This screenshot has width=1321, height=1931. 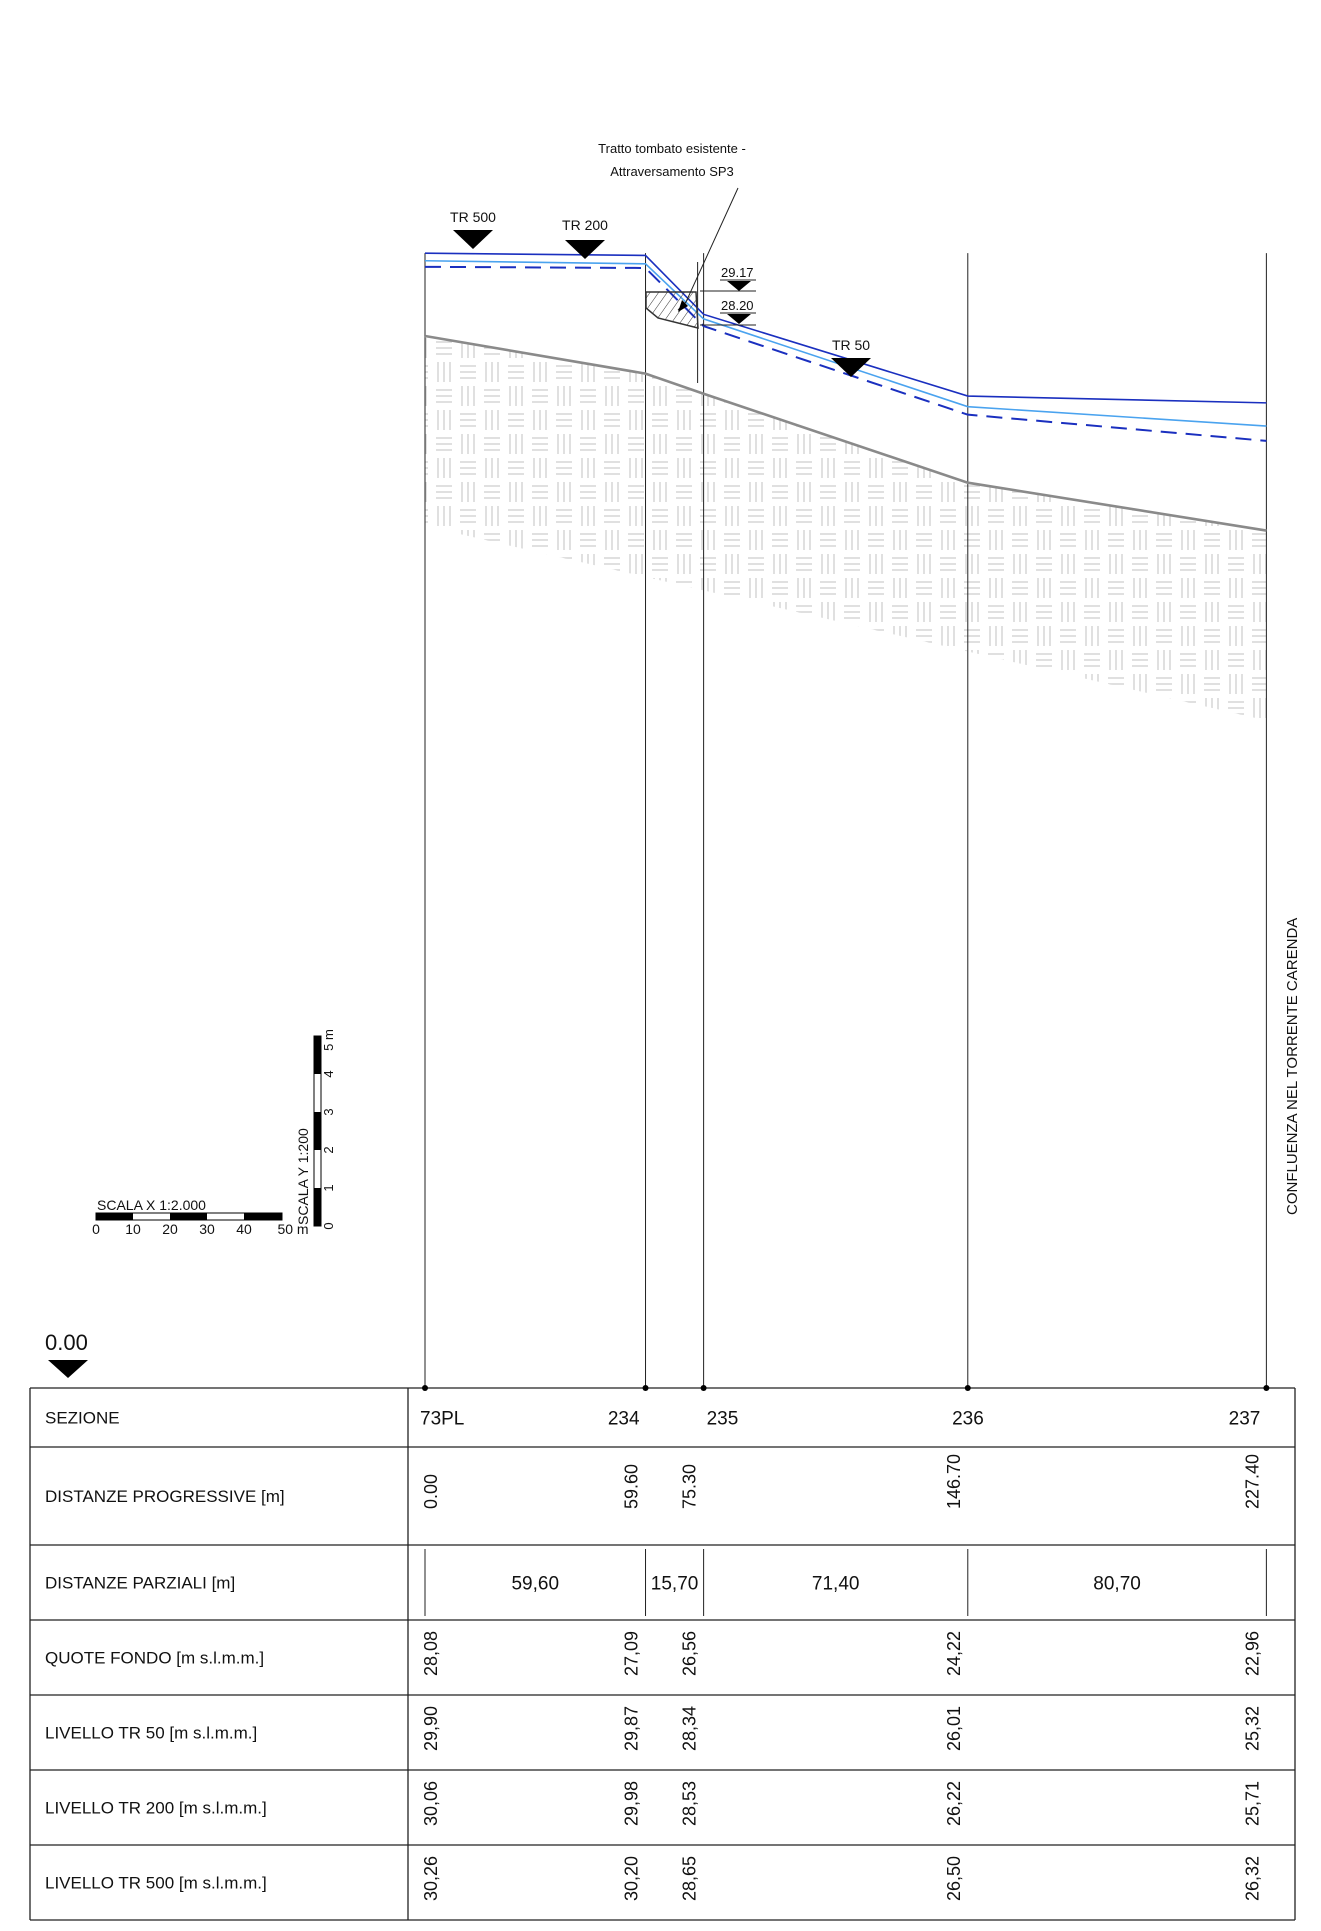 What do you see at coordinates (328, 1187) in the screenshot?
I see `scale-y-tick: 1` at bounding box center [328, 1187].